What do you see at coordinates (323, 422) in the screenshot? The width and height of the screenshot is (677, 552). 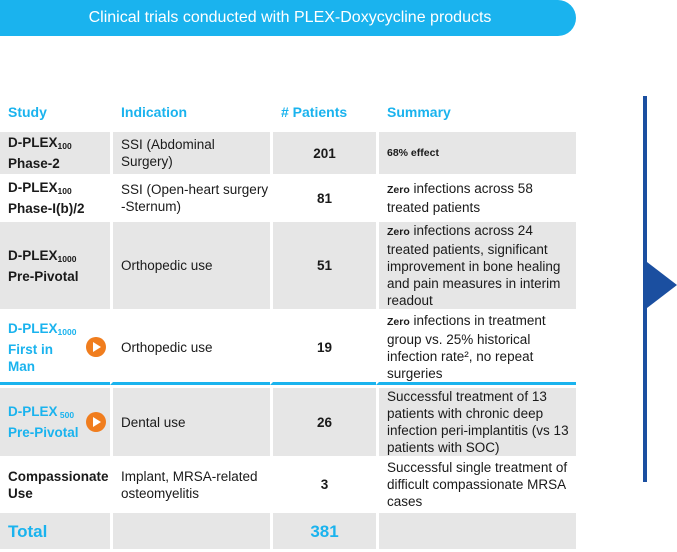 I see `patients-cell: 26` at bounding box center [323, 422].